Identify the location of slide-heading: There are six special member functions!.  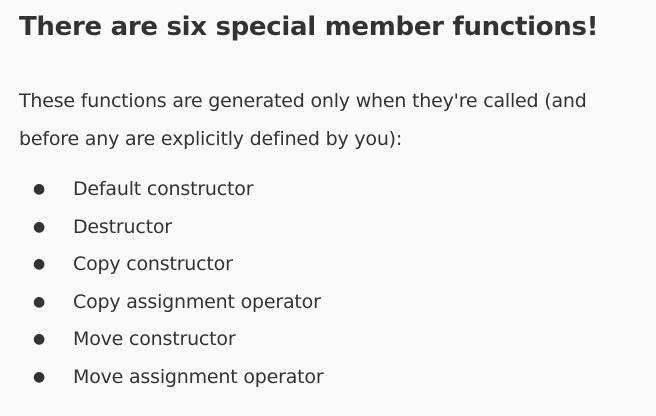
(309, 27).